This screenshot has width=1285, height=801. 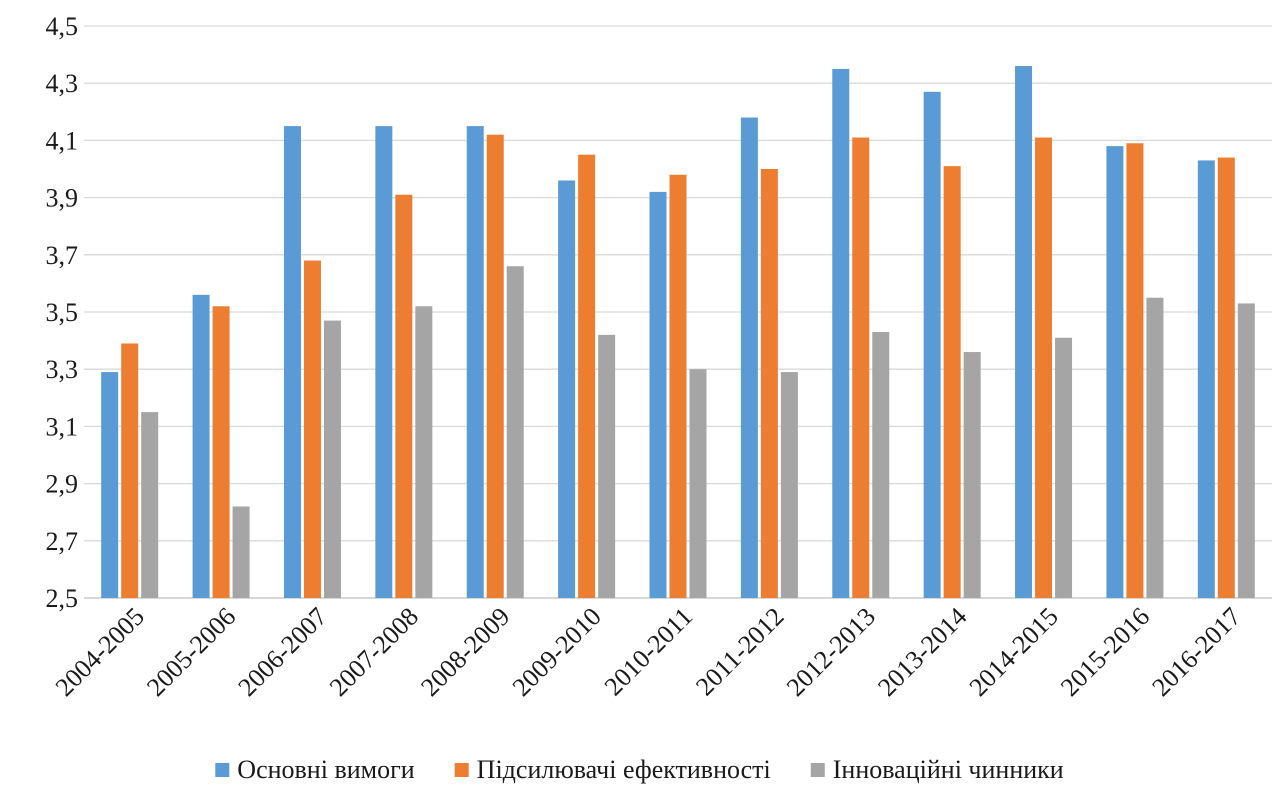 I want to click on legend-label: Підсилювачі ефективності, so click(x=624, y=769).